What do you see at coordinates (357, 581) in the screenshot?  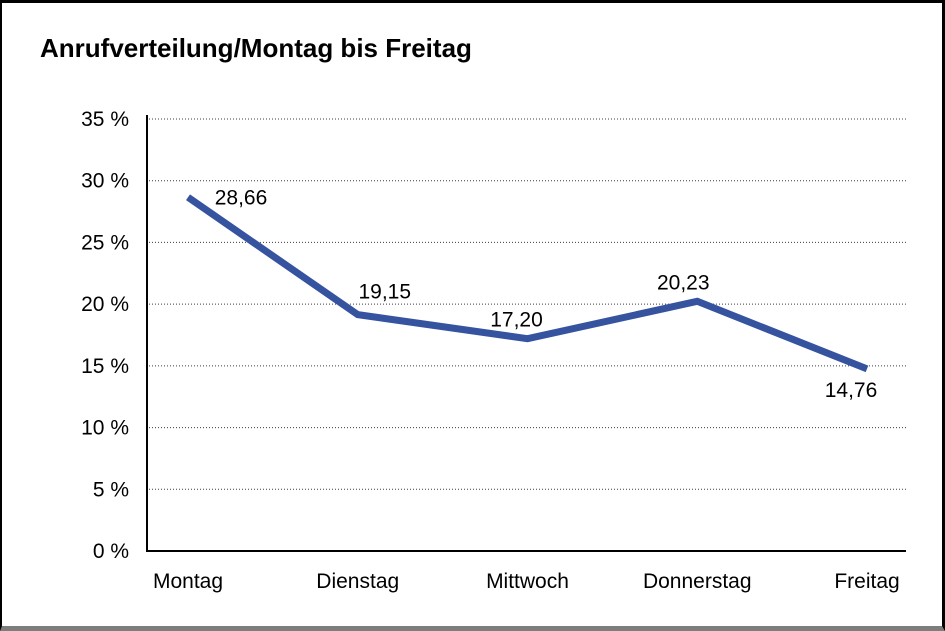 I see `x-category-label: Dienstag` at bounding box center [357, 581].